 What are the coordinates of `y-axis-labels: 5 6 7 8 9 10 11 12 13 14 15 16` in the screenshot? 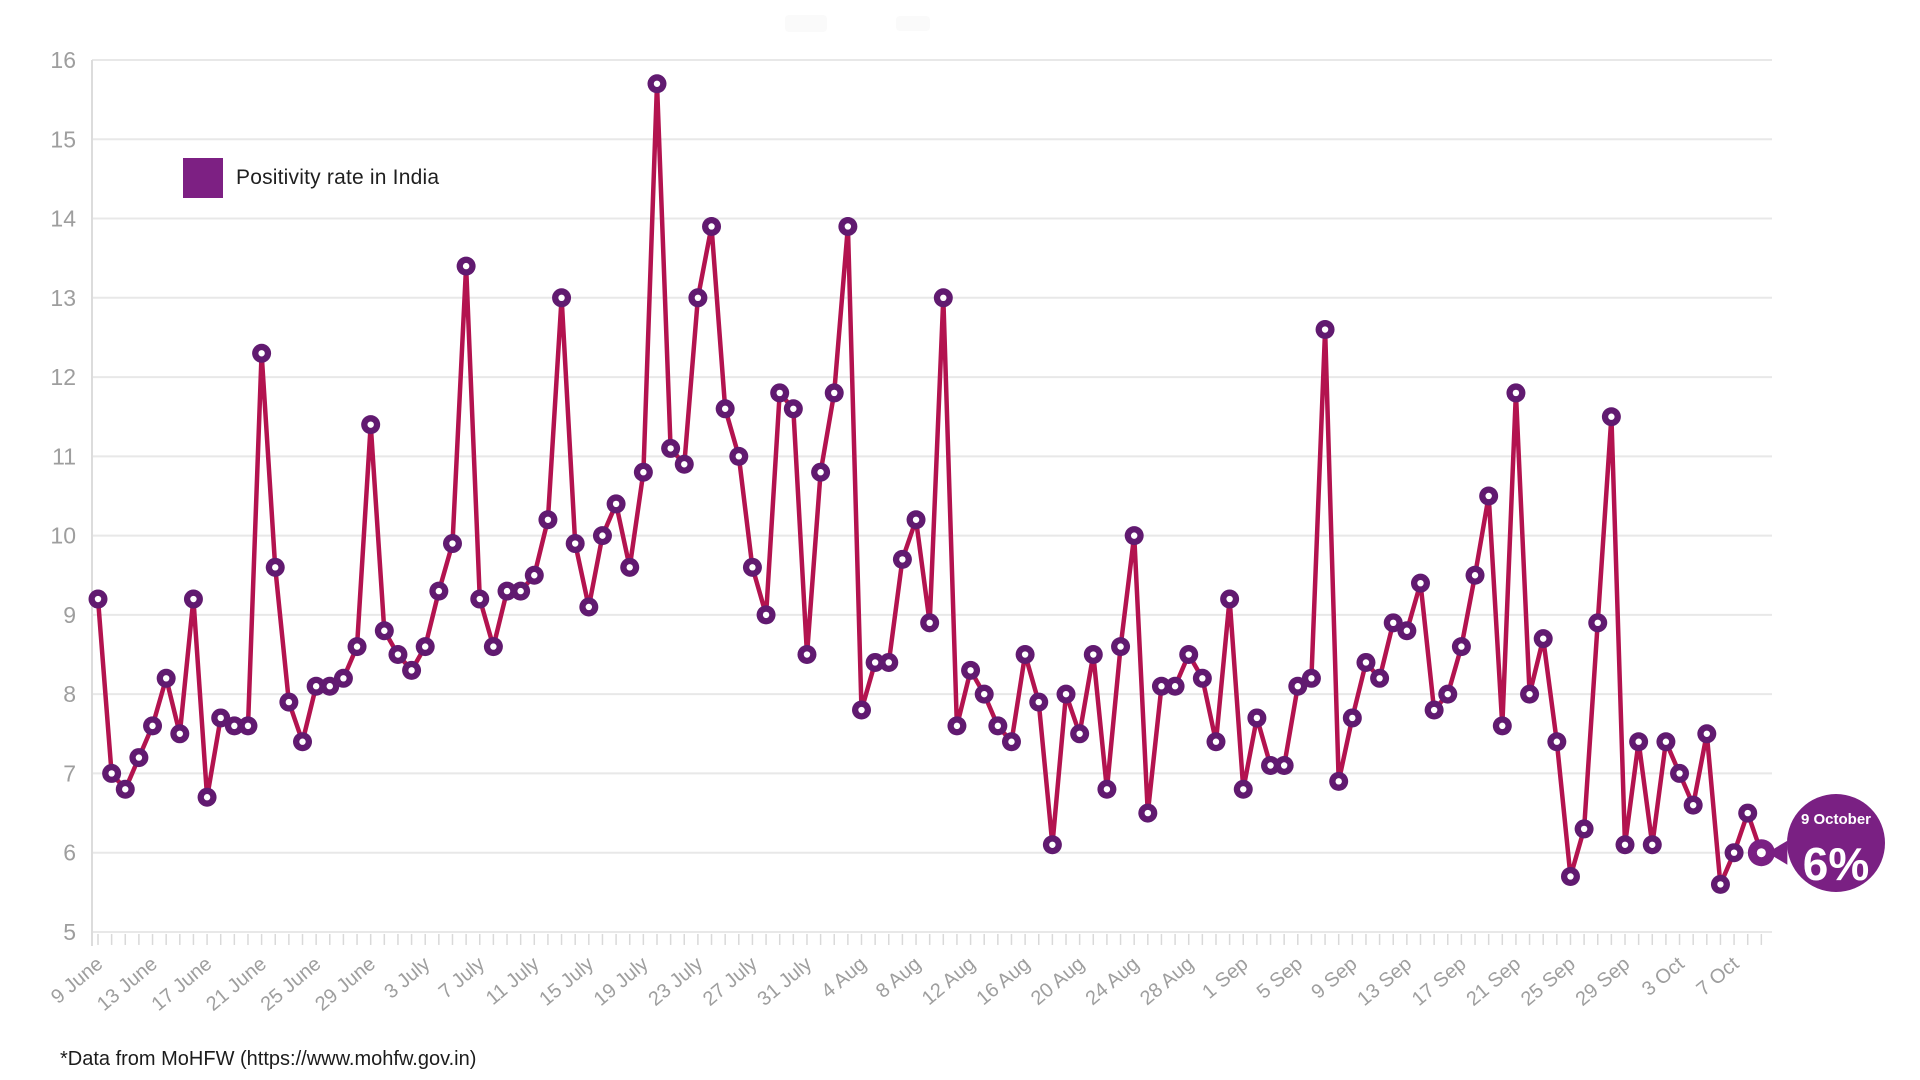 It's located at (63, 496).